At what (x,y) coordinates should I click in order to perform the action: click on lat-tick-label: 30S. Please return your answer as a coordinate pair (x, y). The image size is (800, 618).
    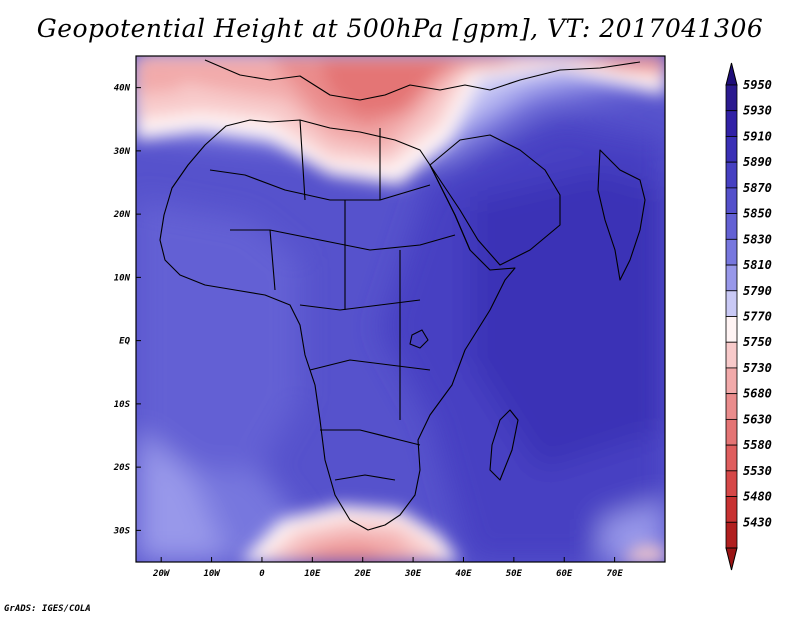
    Looking at the image, I should click on (122, 531).